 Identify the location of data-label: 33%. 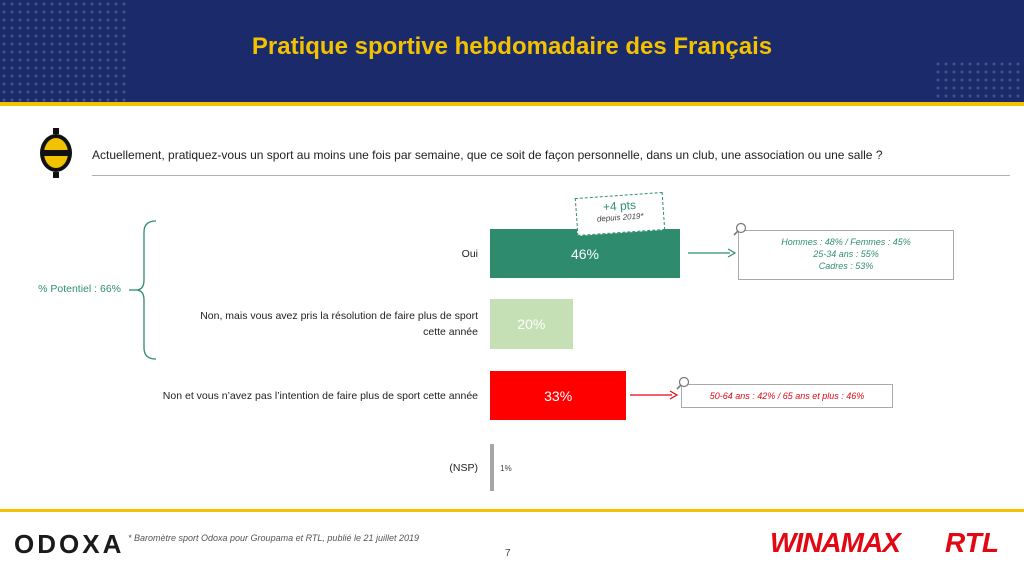
(558, 395).